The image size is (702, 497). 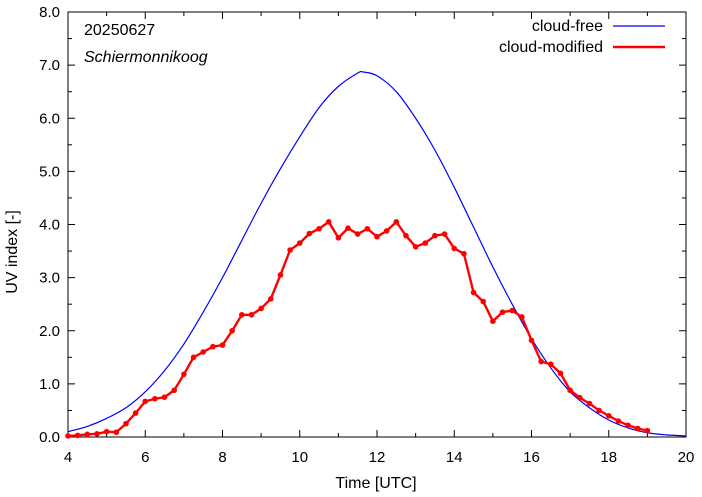 What do you see at coordinates (12, 252) in the screenshot?
I see `y-axis-title: UV index [-]` at bounding box center [12, 252].